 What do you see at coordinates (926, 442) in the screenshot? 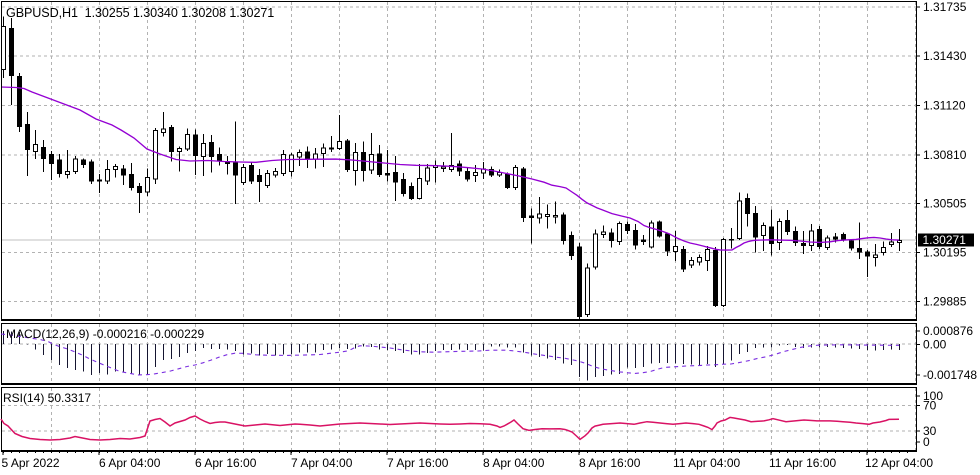
I see `svg-text: 0` at bounding box center [926, 442].